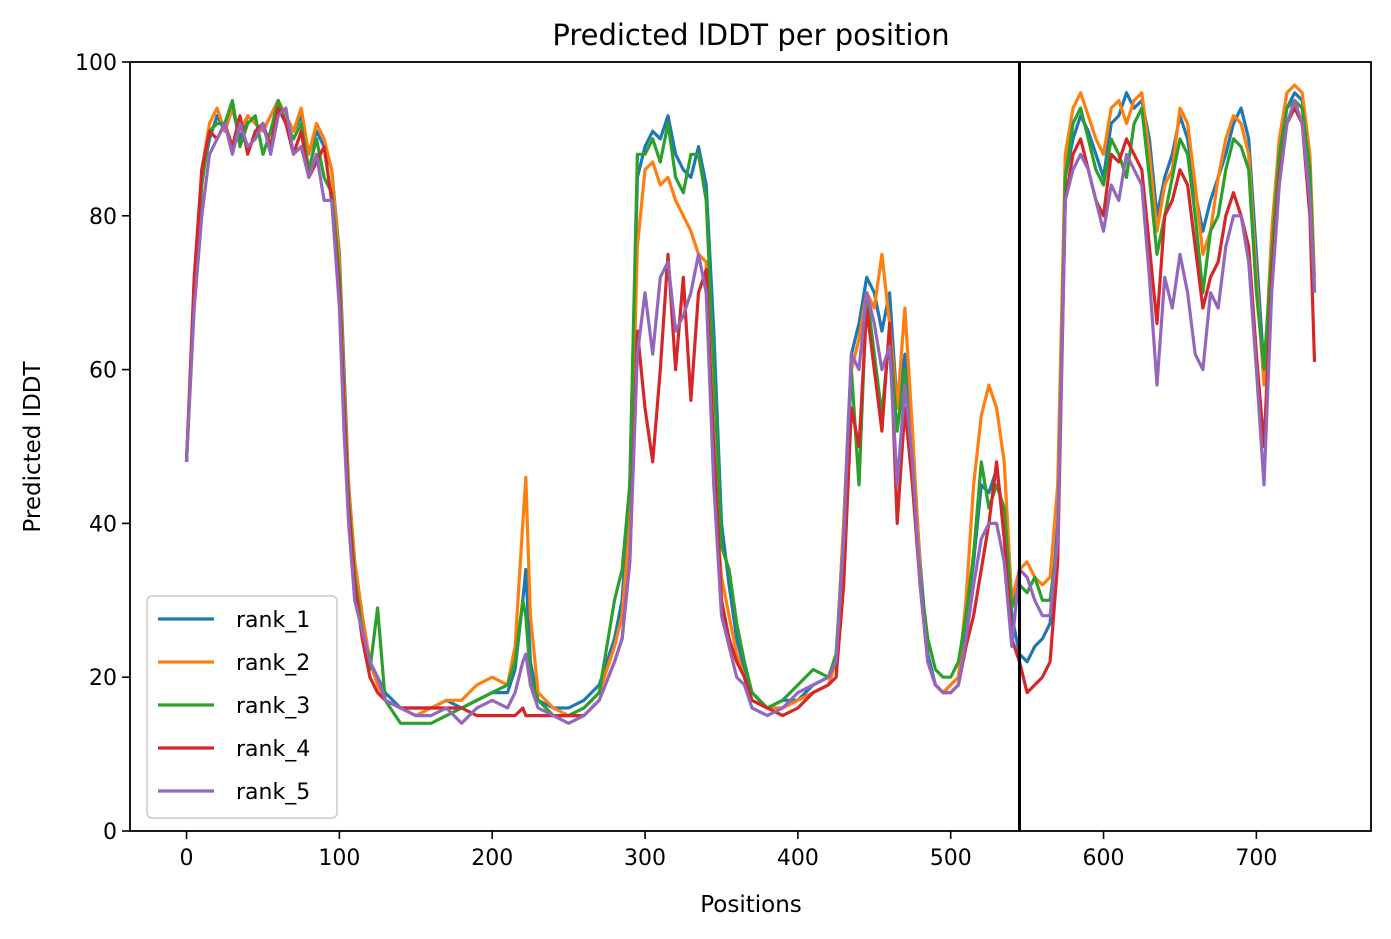  What do you see at coordinates (110, 832) in the screenshot?
I see `y-tick-label: 0` at bounding box center [110, 832].